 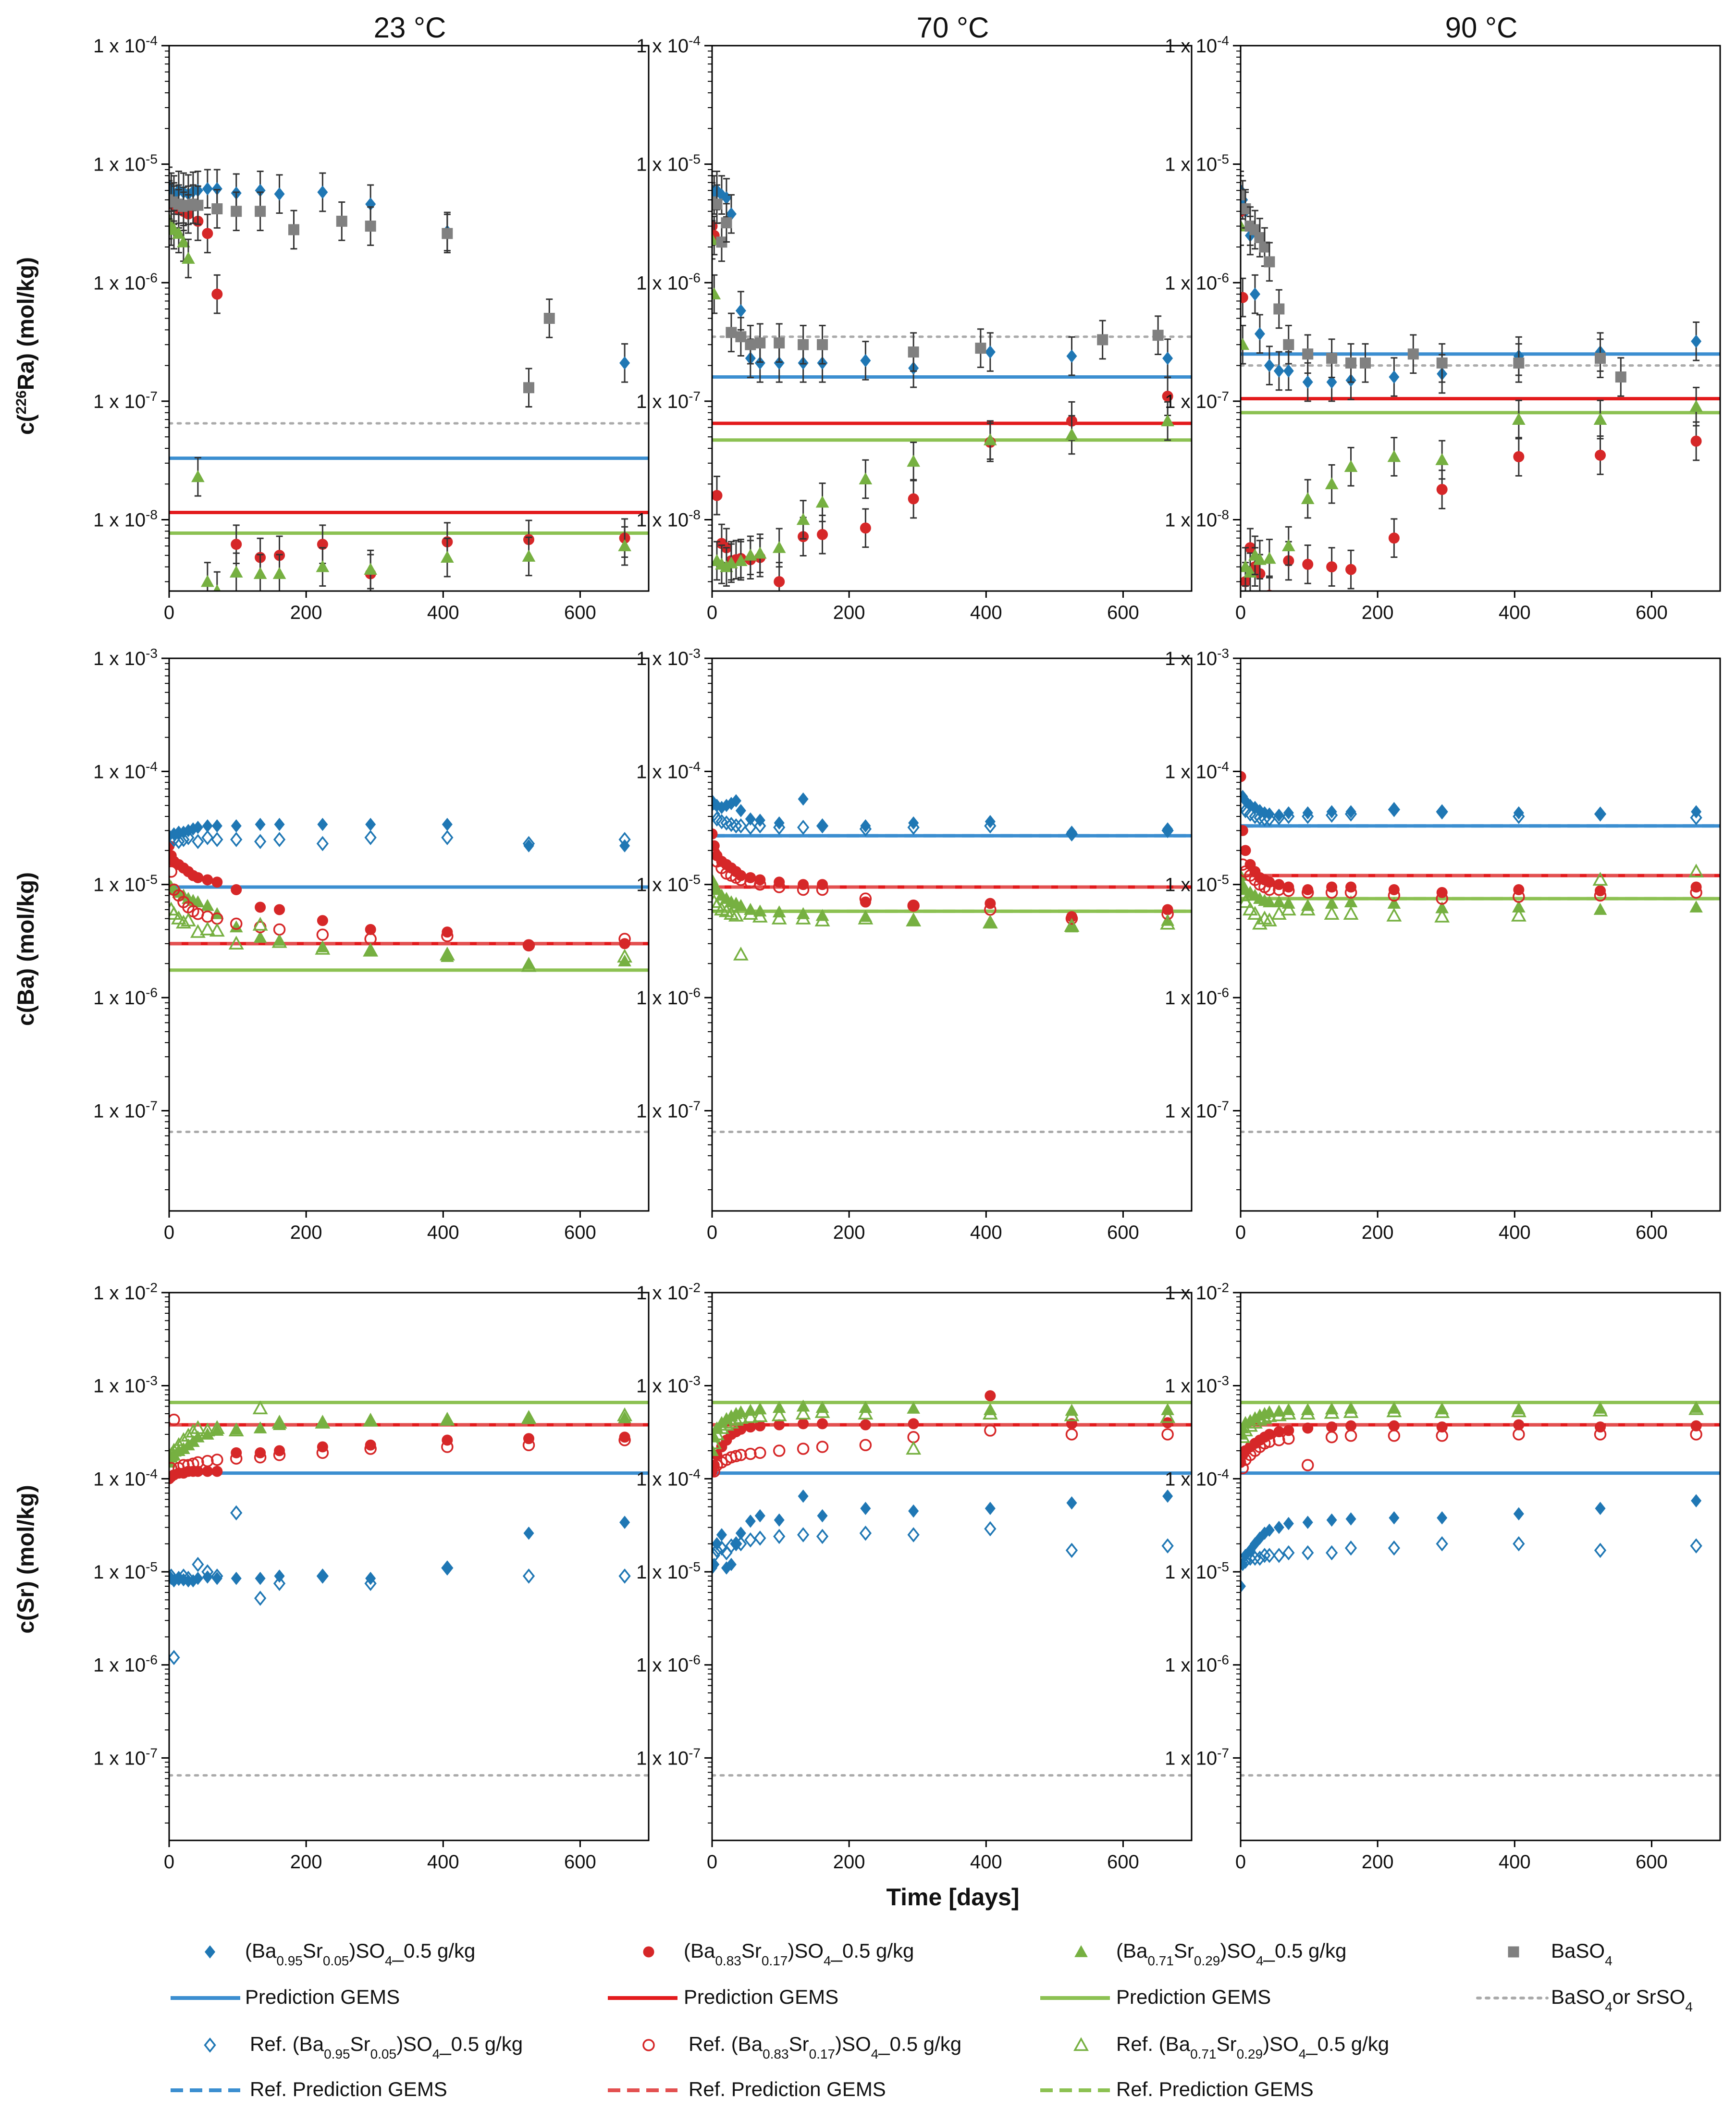 I want to click on legend-marker-s71, so click(x=1081, y=1951).